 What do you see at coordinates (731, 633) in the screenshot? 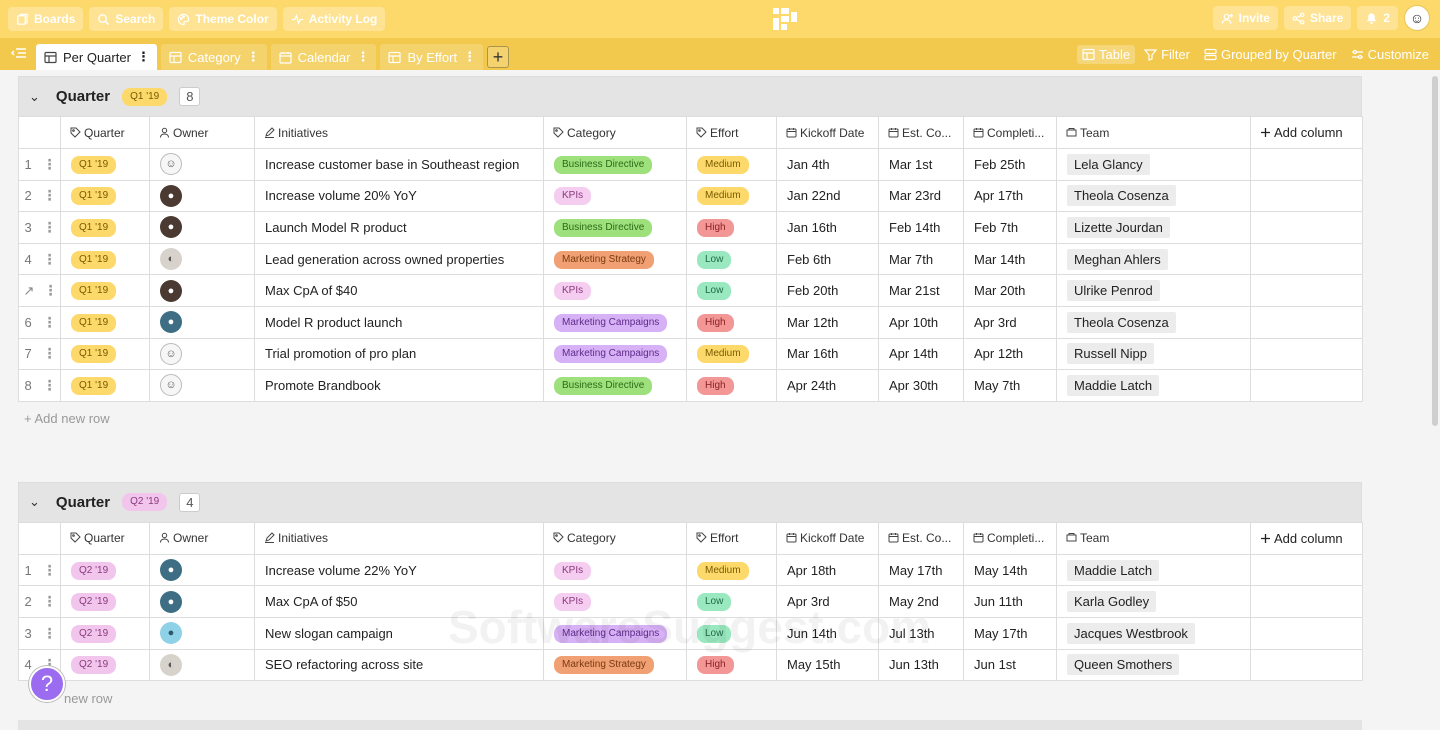
I see `effort-cell: Low` at bounding box center [731, 633].